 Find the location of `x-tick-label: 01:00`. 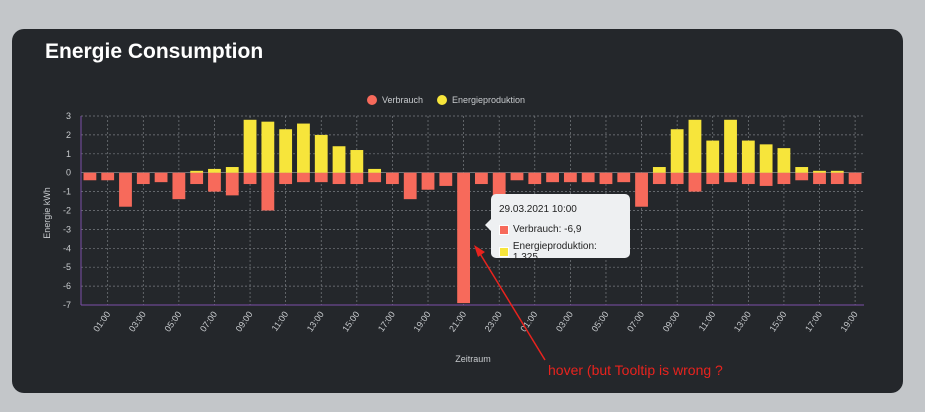

x-tick-label: 01:00 is located at coordinates (101, 321).